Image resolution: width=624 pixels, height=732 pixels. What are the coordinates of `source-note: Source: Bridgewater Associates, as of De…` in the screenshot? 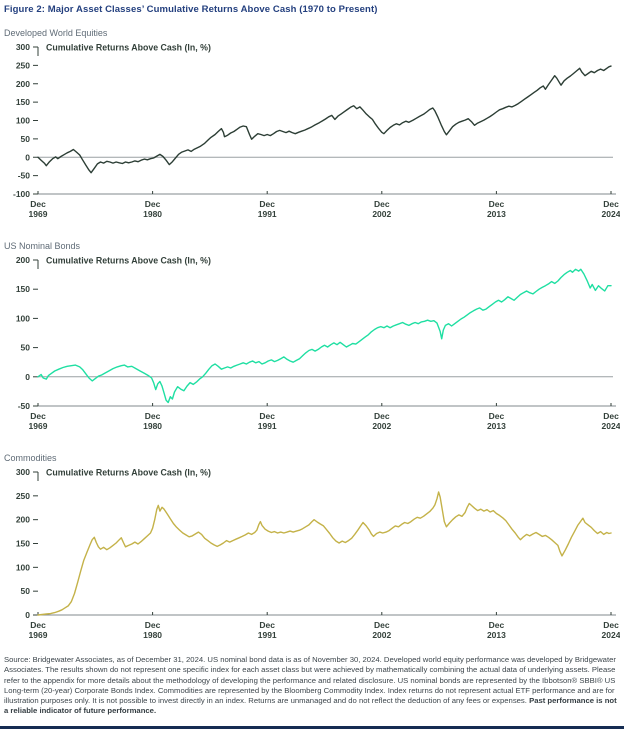 It's located at (311, 686).